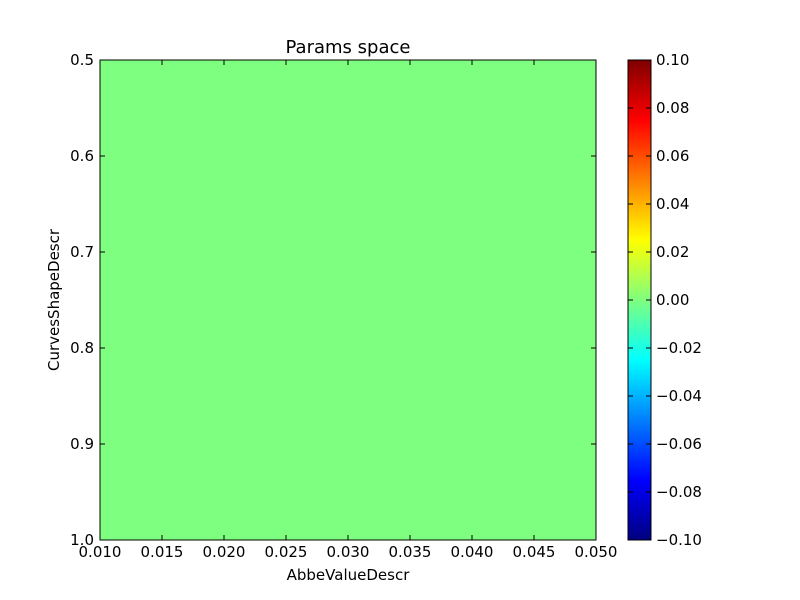 The height and width of the screenshot is (600, 800). I want to click on y-tick-label: 0.5, so click(82, 60).